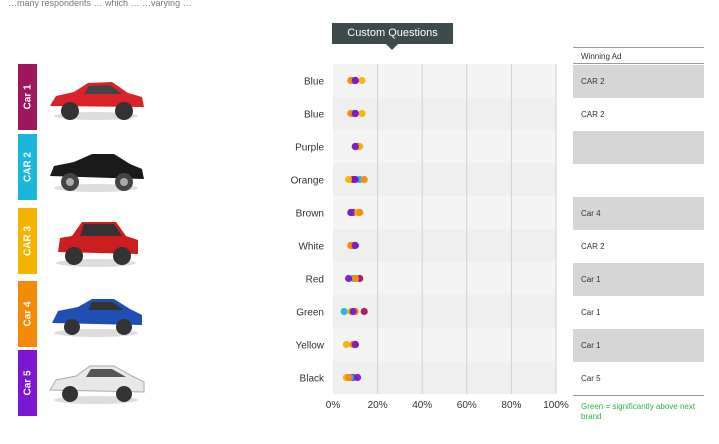  What do you see at coordinates (638, 378) in the screenshot?
I see `winning-ad-row: Car 5` at bounding box center [638, 378].